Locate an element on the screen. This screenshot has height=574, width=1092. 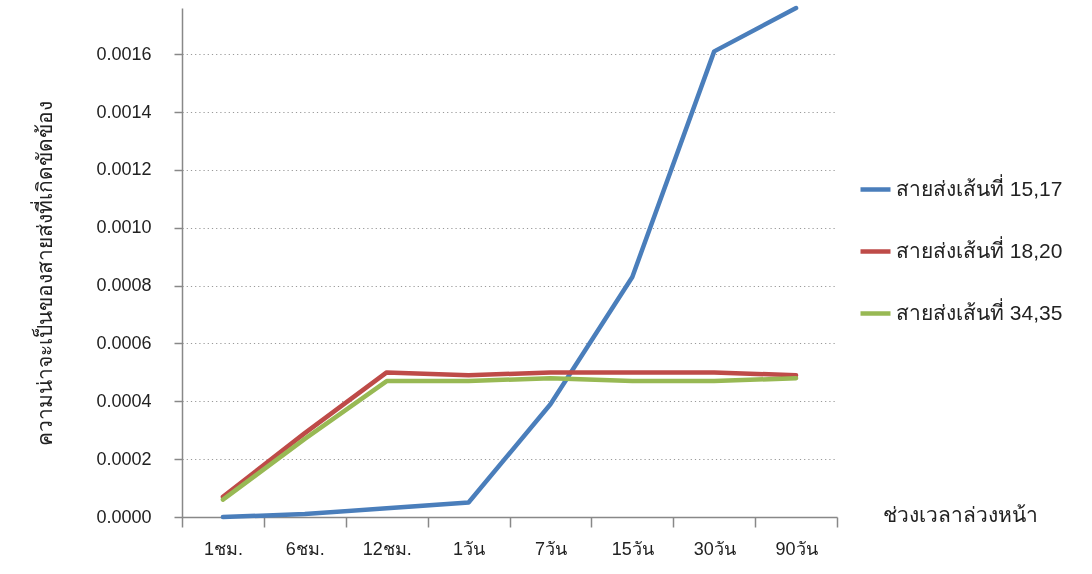
y-tick-label: 0.0016 is located at coordinates (124, 53).